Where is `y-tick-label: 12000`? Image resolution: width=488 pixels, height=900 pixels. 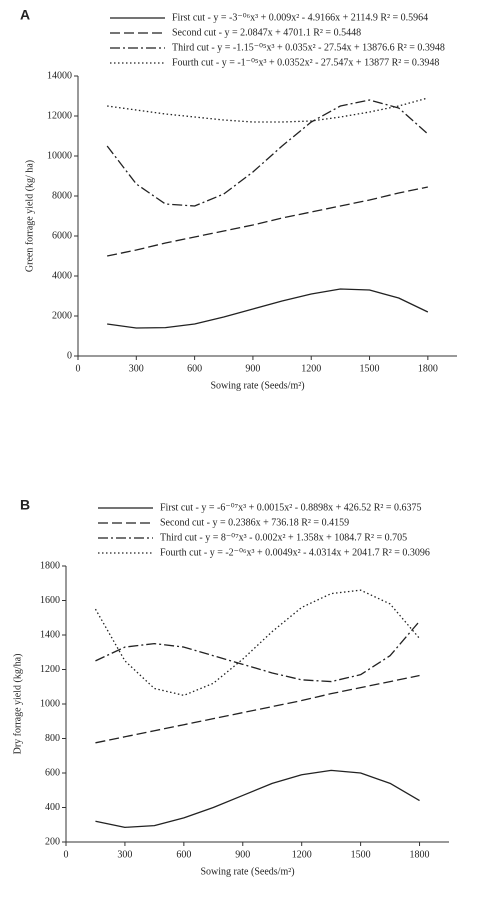 y-tick-label: 12000 is located at coordinates (59, 115).